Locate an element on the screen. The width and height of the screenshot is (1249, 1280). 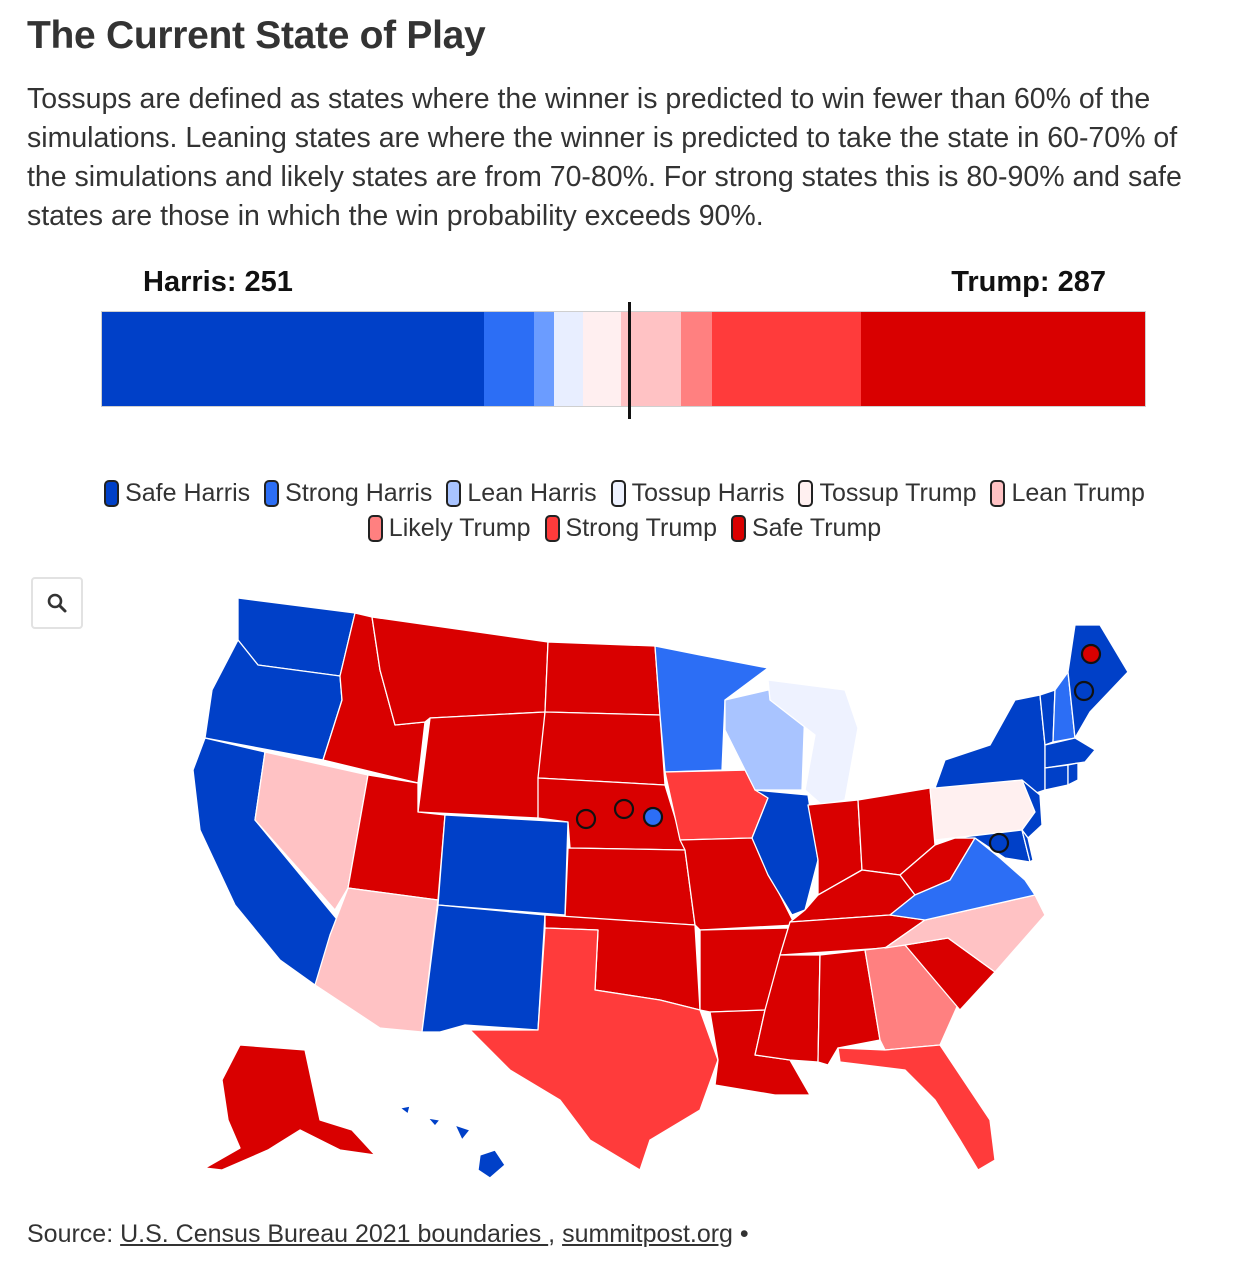
legend-item-safe-harris: Safe Harris is located at coordinates (177, 493).